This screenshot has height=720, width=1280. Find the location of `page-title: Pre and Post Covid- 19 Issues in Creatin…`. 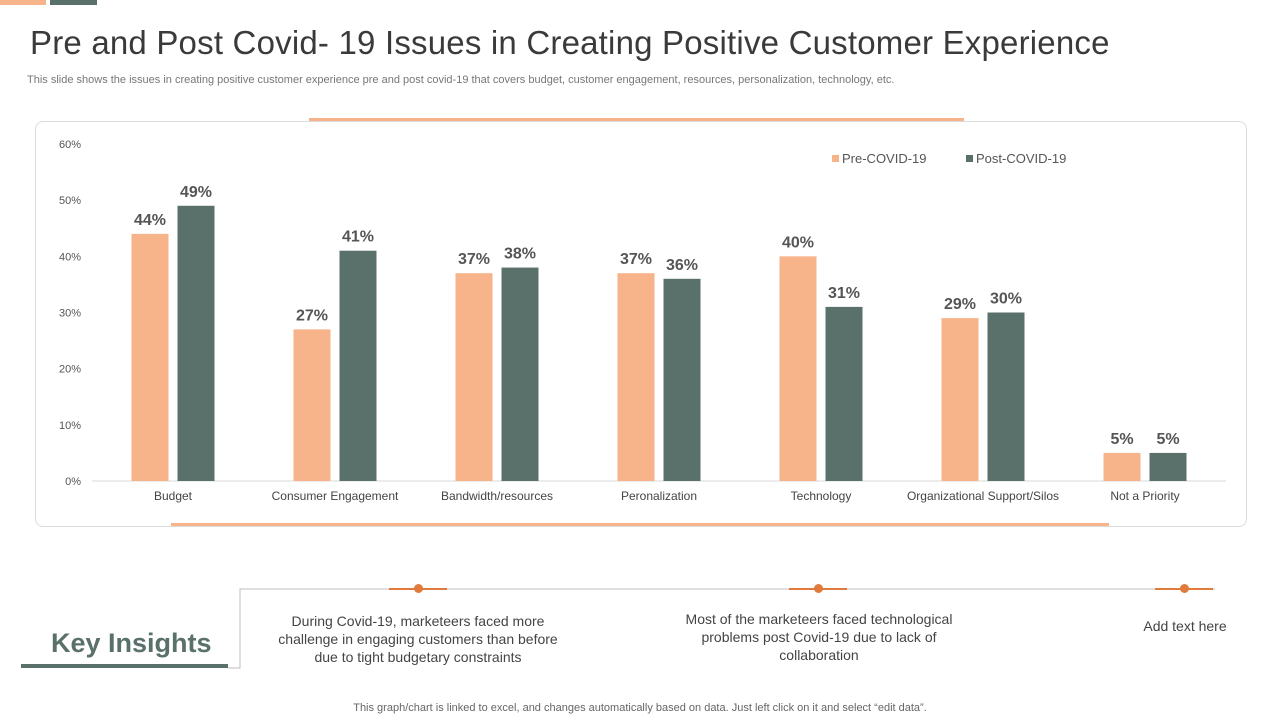

page-title: Pre and Post Covid- 19 Issues in Creatin… is located at coordinates (570, 42).